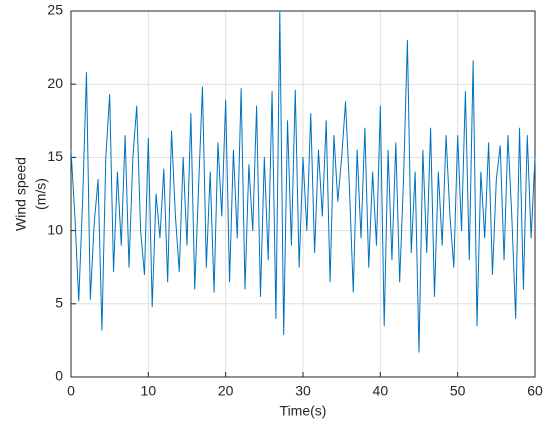 This screenshot has height=429, width=550. I want to click on x-tick-label: 0, so click(71, 391).